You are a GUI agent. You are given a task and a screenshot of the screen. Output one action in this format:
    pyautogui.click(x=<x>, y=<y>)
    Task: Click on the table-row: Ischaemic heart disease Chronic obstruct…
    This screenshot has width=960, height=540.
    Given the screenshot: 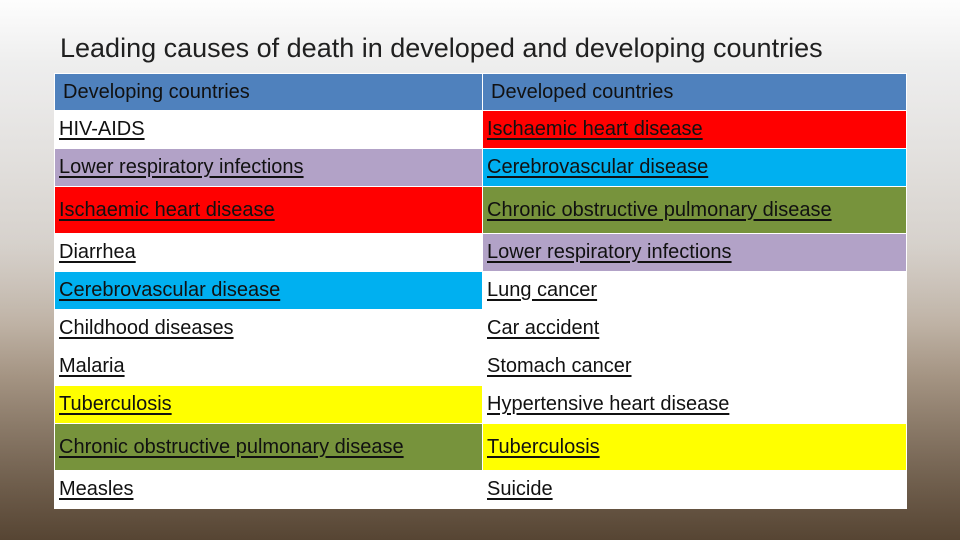 What is the action you would take?
    pyautogui.click(x=480, y=210)
    